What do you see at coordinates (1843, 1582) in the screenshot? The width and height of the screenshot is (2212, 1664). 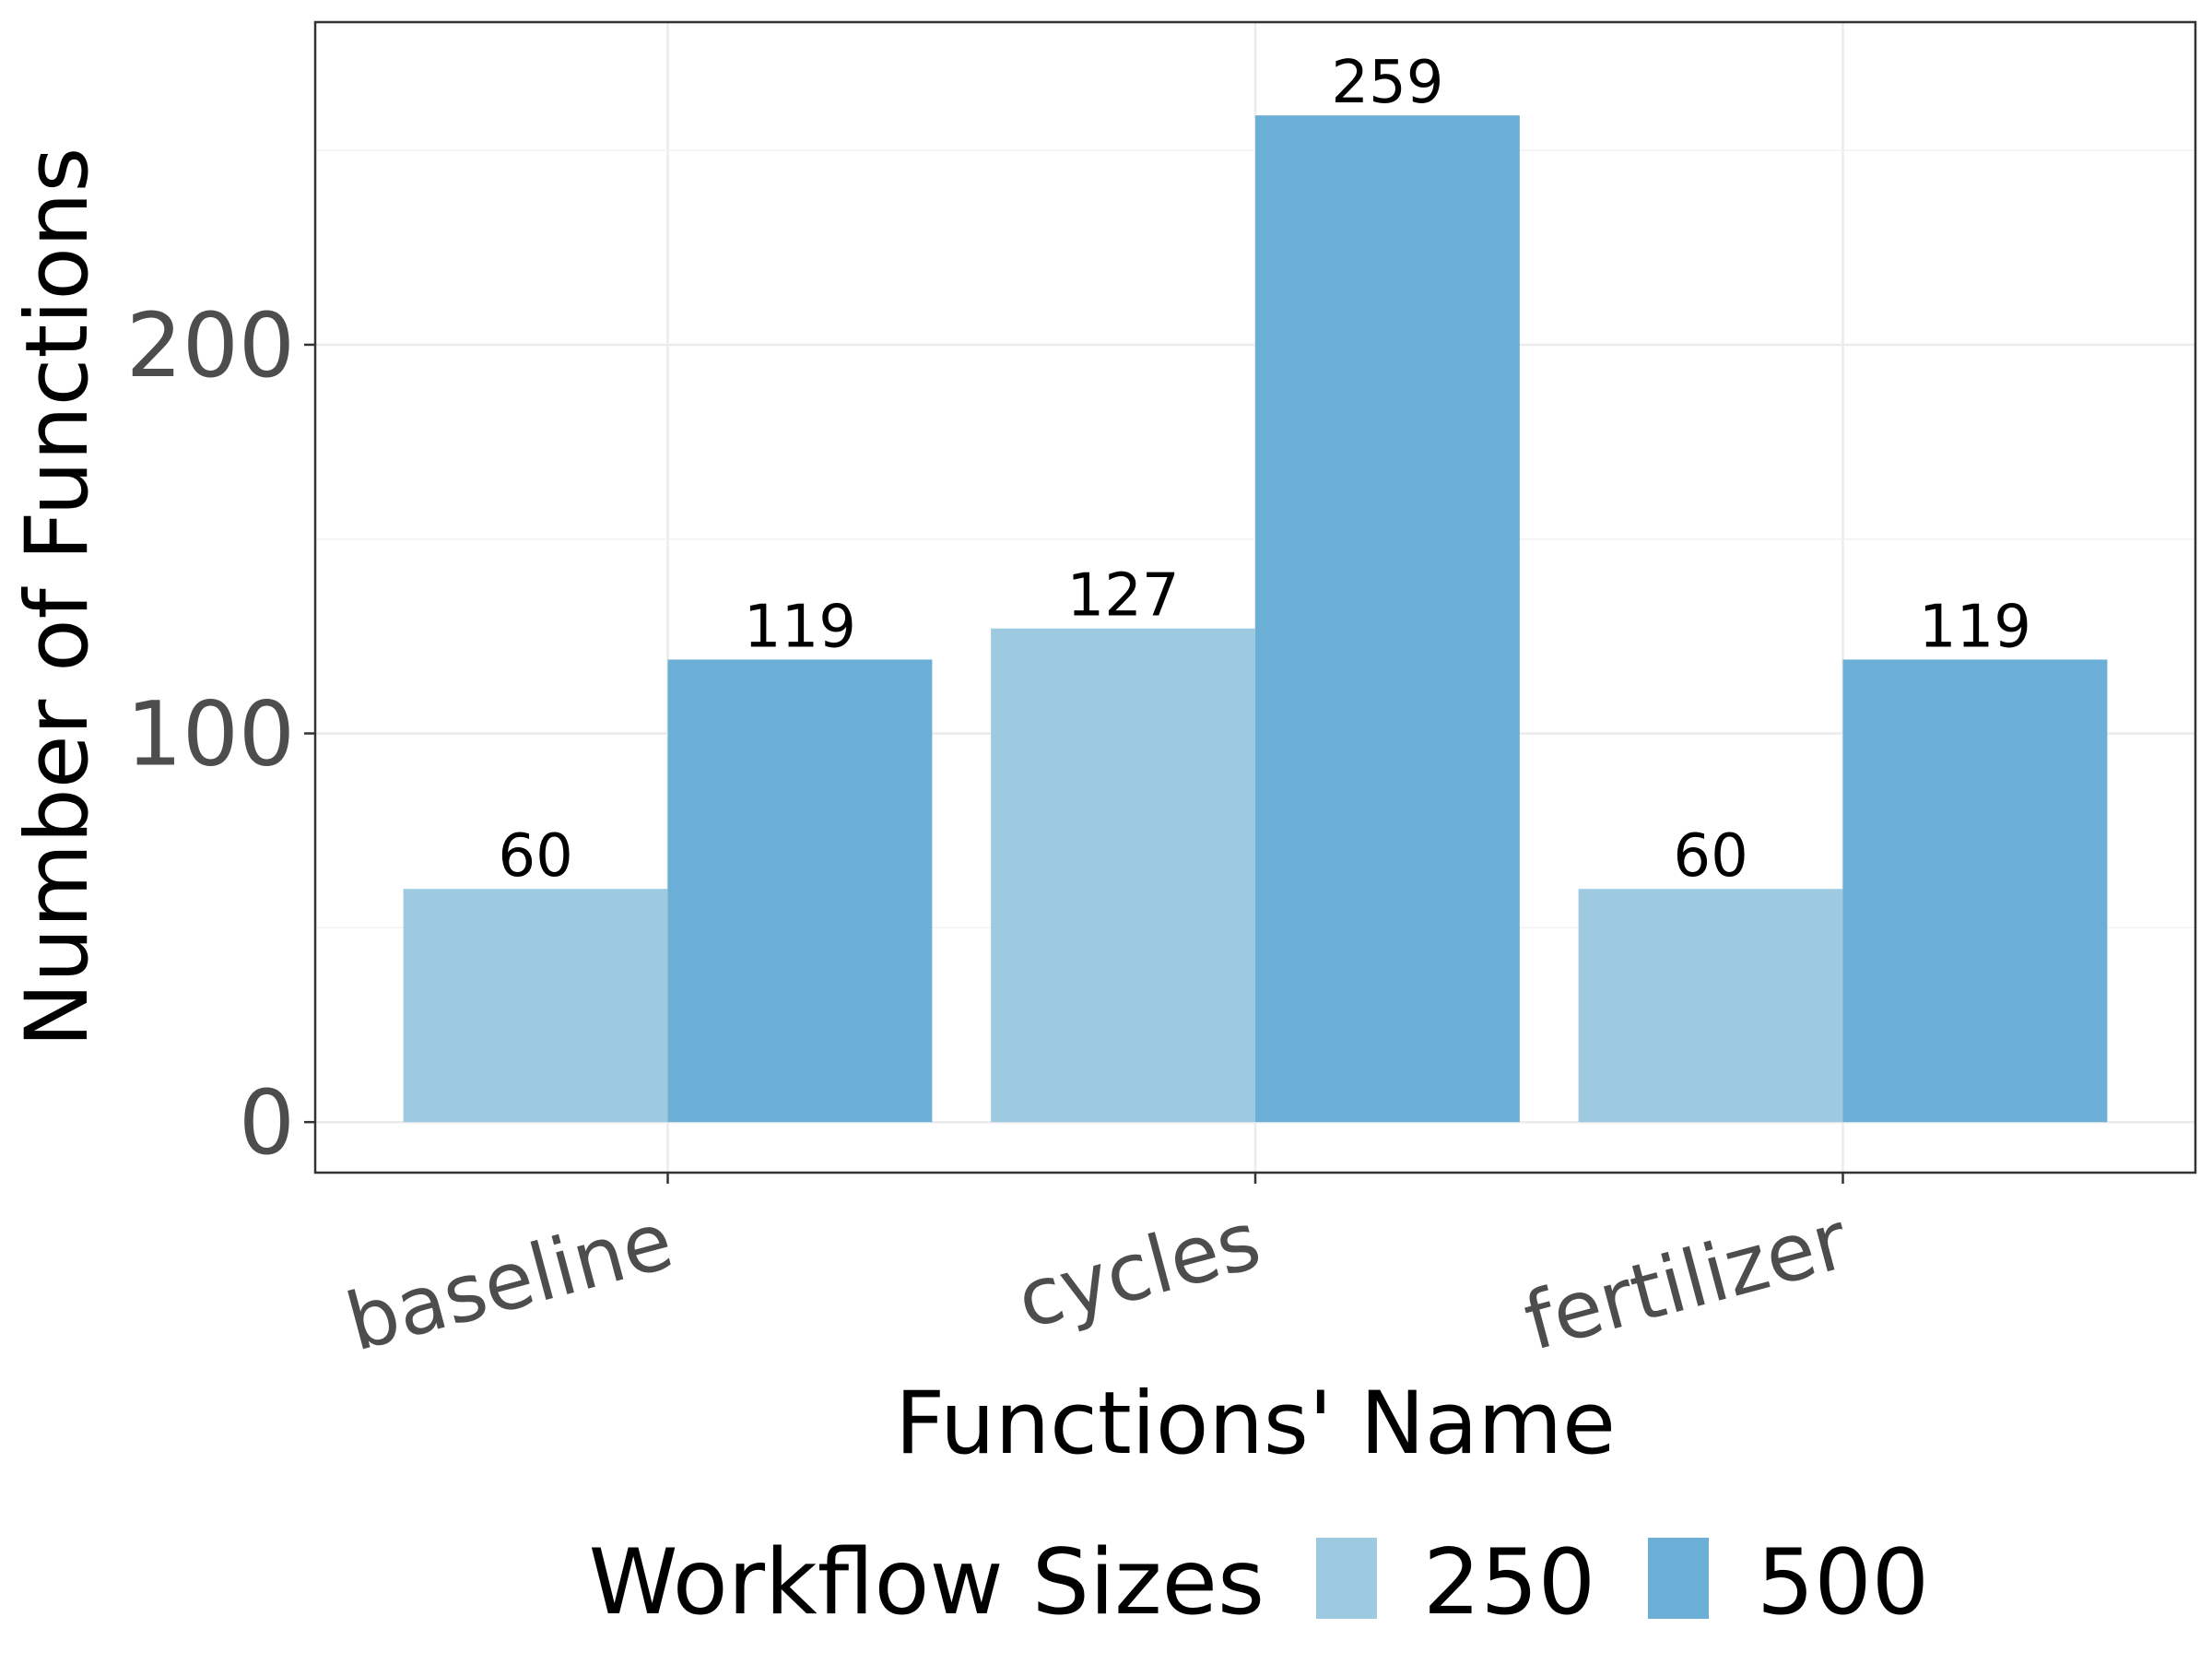 I see `legend-label-500: 500` at bounding box center [1843, 1582].